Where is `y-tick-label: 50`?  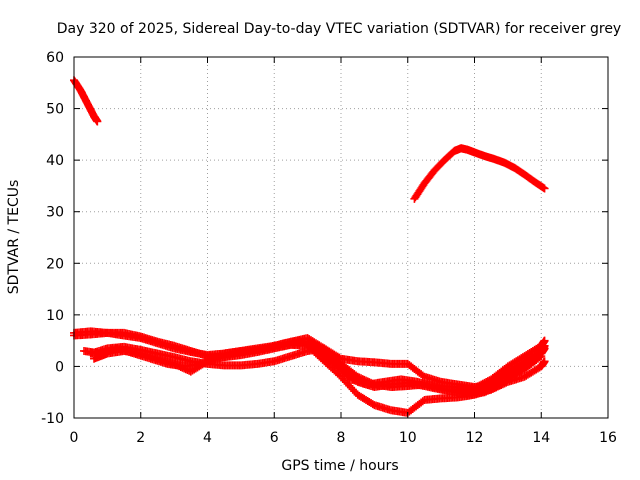 y-tick-label: 50 is located at coordinates (55, 110).